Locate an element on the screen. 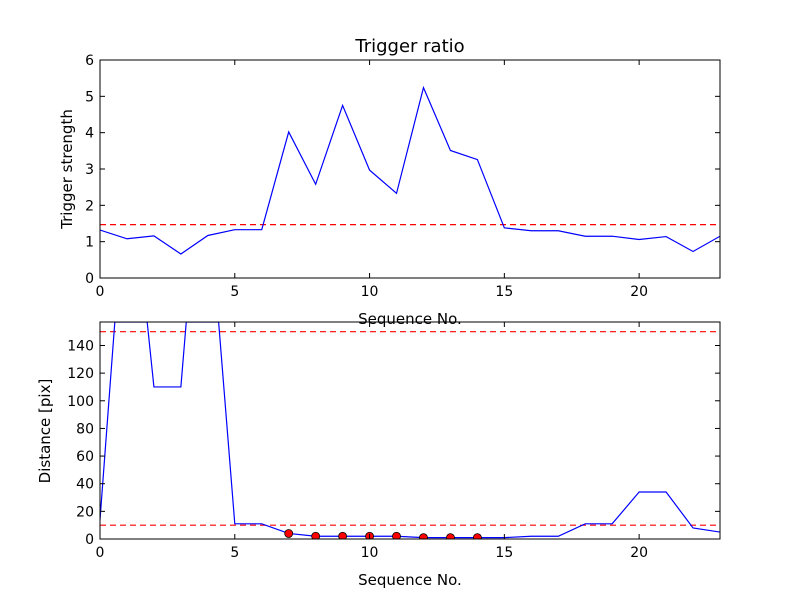 The height and width of the screenshot is (600, 800). y-tick-label: 1 is located at coordinates (89, 243).